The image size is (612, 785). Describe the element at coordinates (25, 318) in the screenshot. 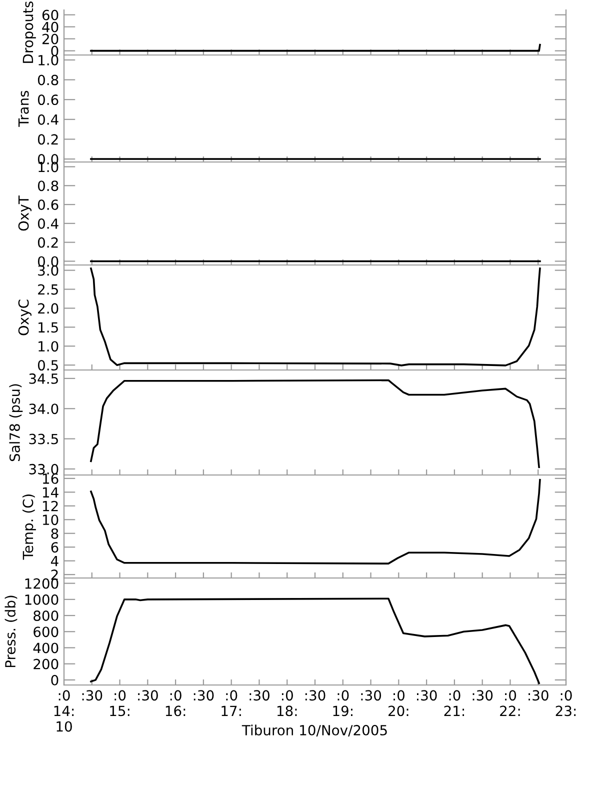

I see `y-axis-title: OxyC` at that location.